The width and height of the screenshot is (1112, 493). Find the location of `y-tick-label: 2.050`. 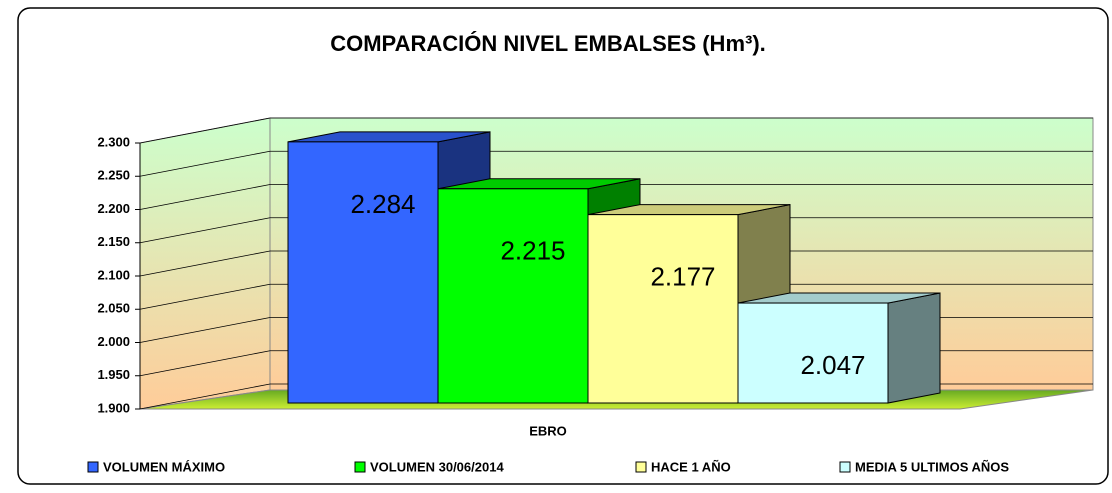

y-tick-label: 2.050 is located at coordinates (113, 308).